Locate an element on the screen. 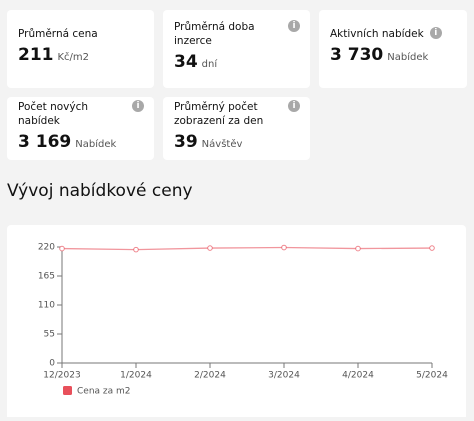  chart-title: Vývoj nabídkové ceny is located at coordinates (100, 191).